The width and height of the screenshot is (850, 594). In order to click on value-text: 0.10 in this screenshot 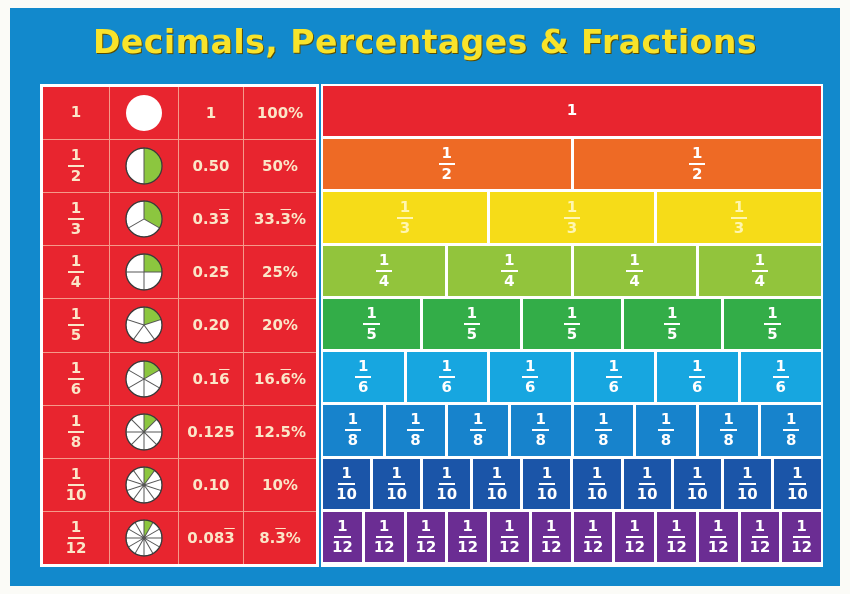, I will do `click(211, 484)`.